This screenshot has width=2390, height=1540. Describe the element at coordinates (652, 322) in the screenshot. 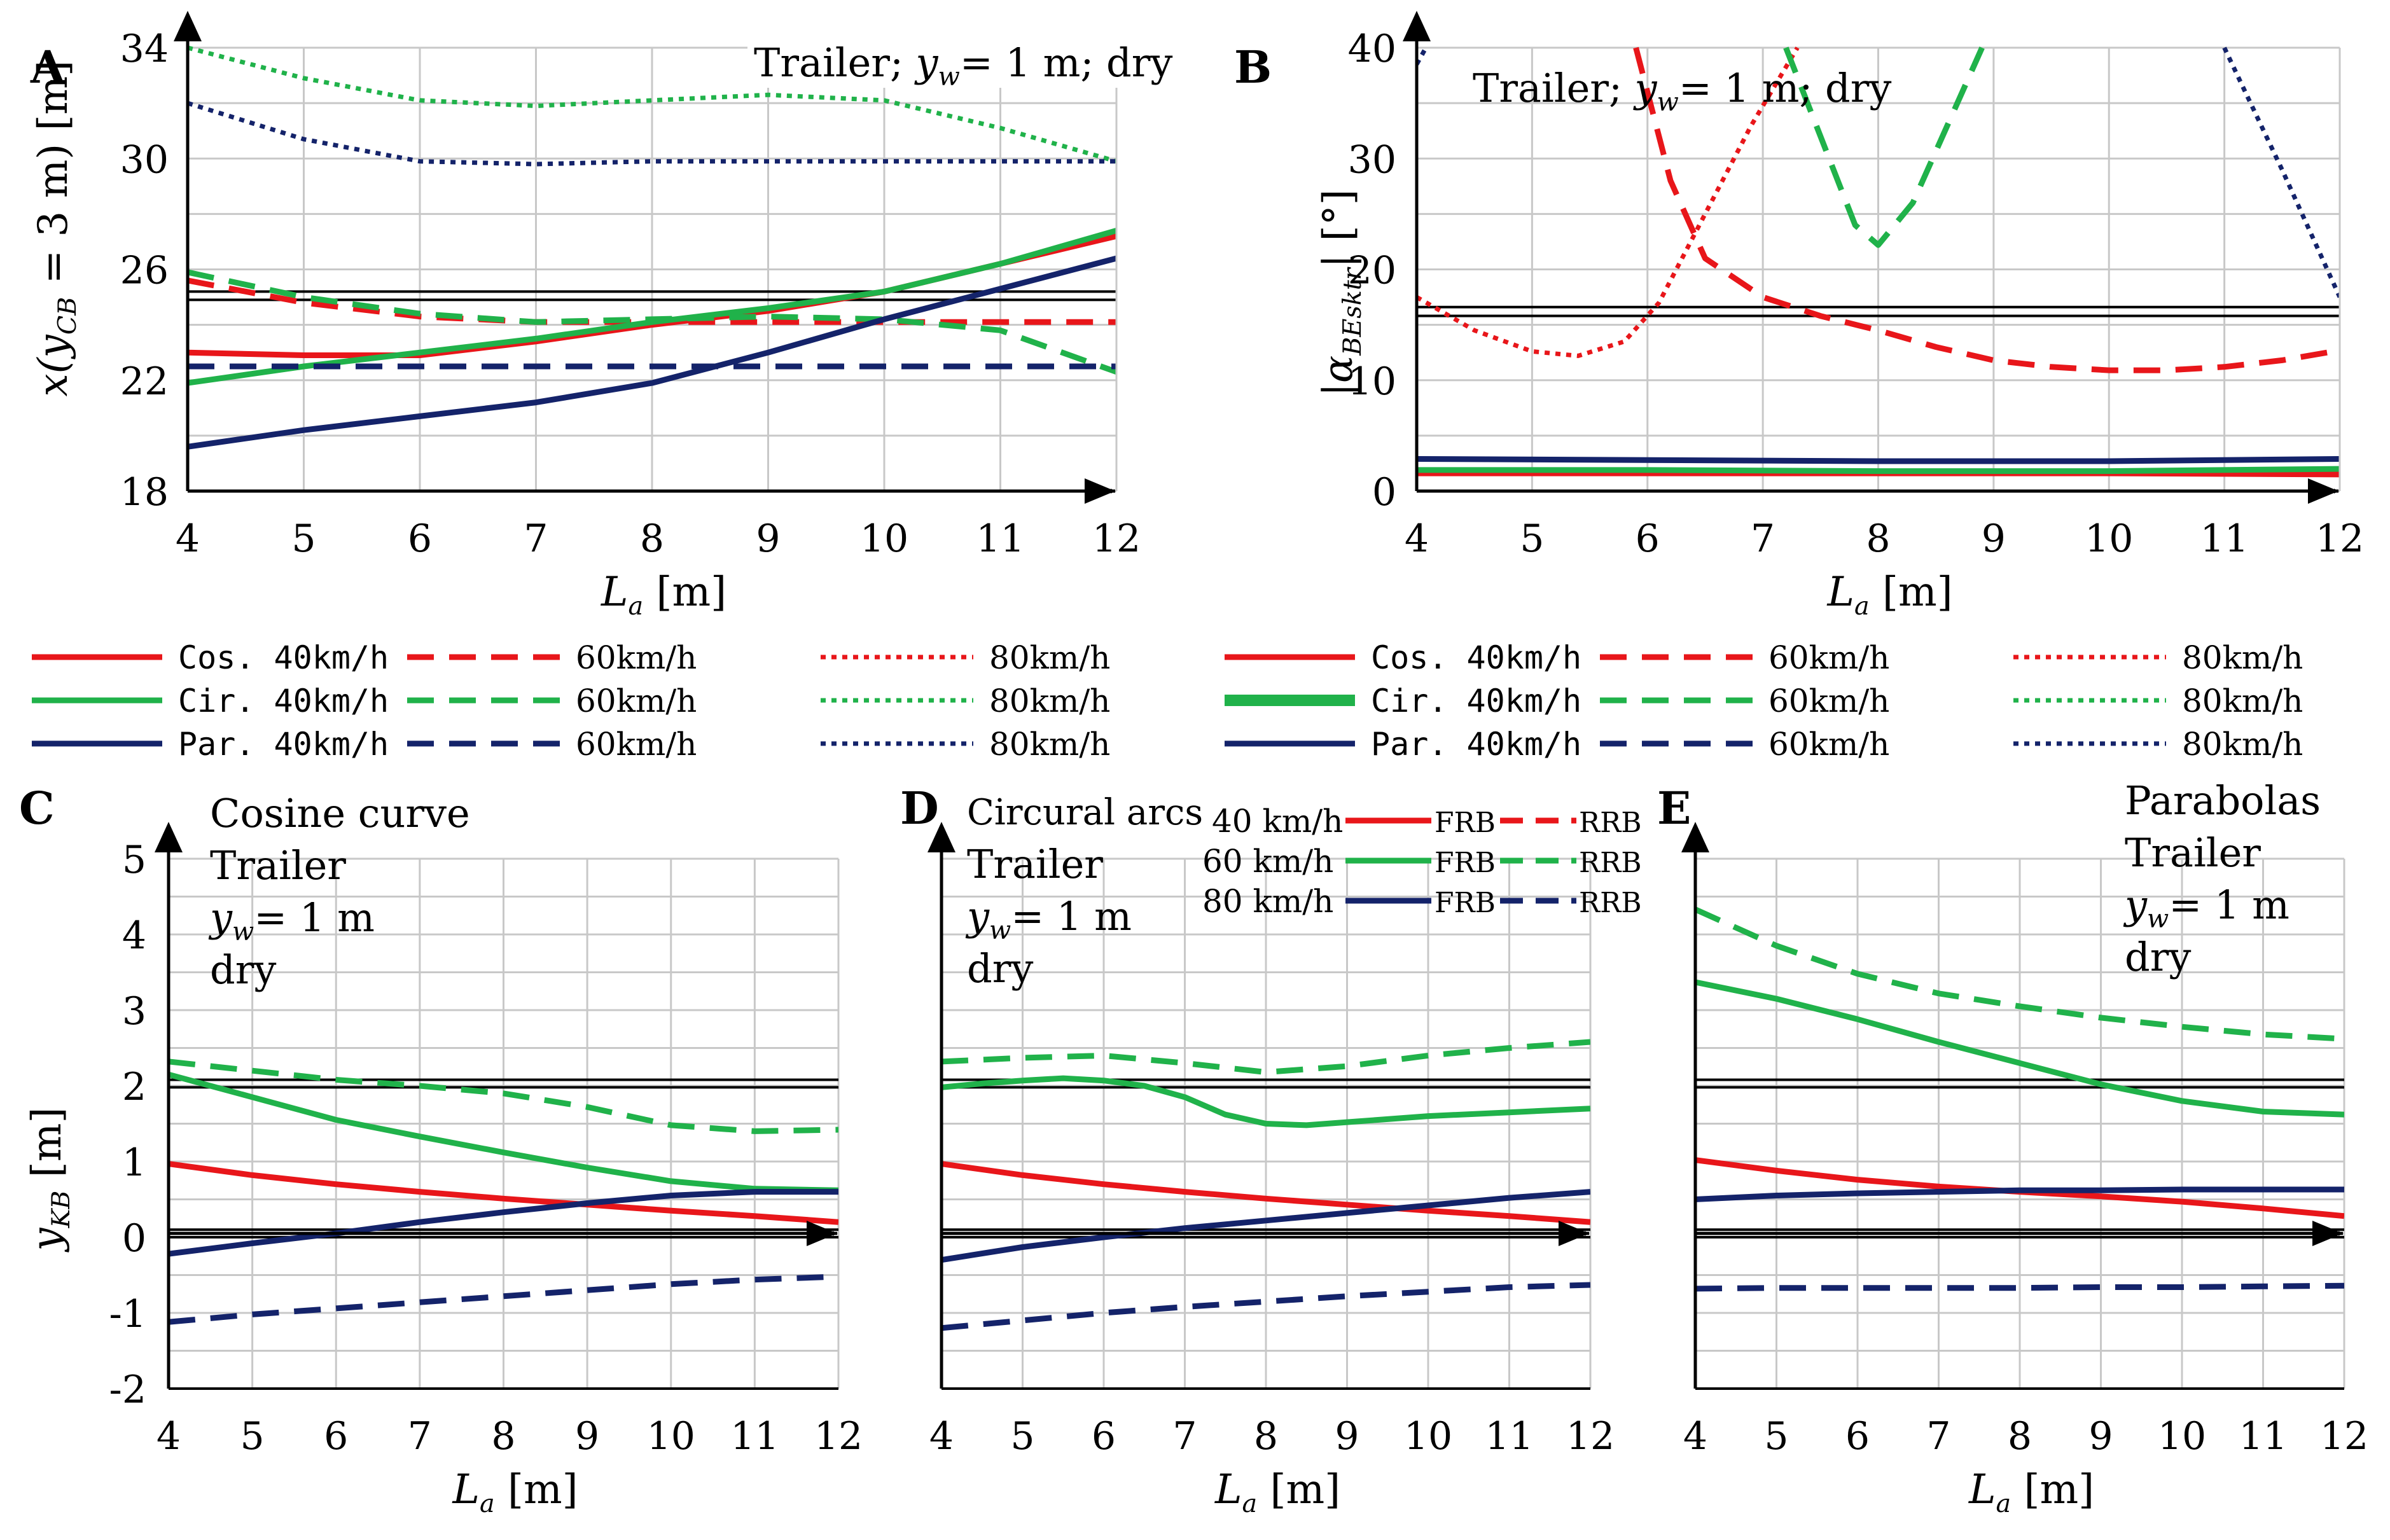

I see `series-cir-60km-h` at that location.